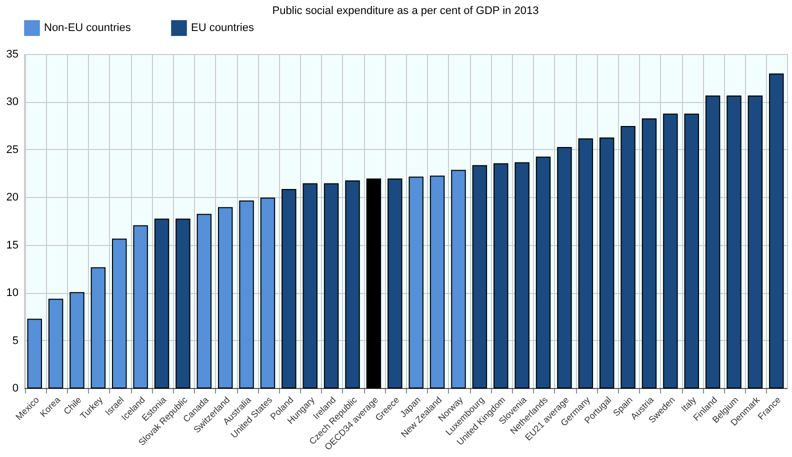 This screenshot has height=457, width=792. Describe the element at coordinates (15, 388) in the screenshot. I see `y-tick-label: 0` at that location.